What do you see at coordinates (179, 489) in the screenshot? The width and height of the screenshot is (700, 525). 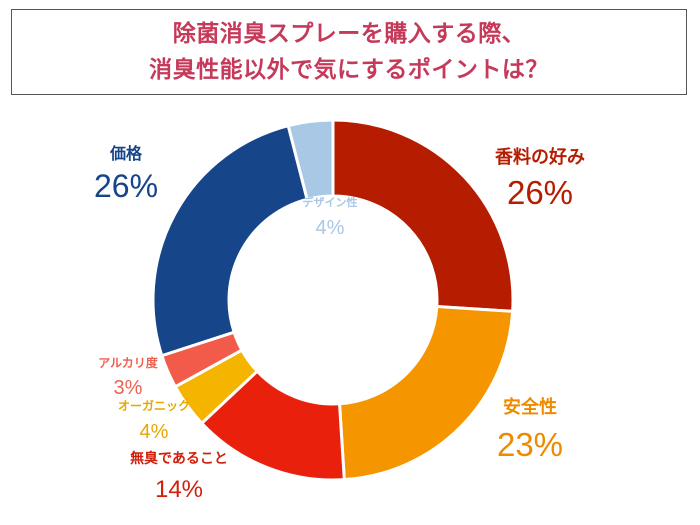 I see `slice-value-label: 14%` at bounding box center [179, 489].